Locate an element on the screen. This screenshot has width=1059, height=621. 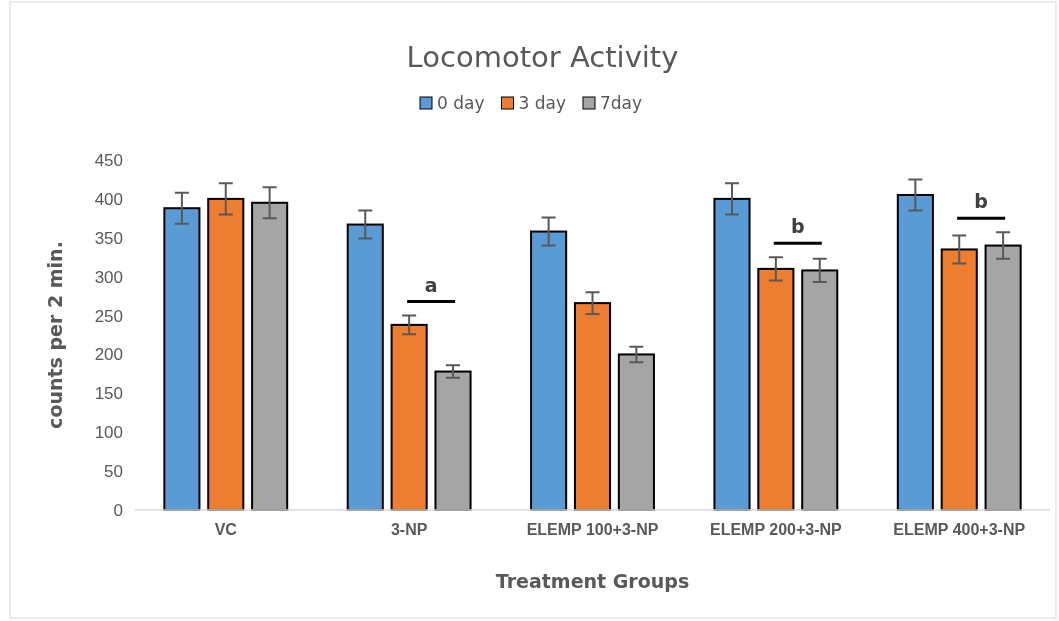
x-tick-label: ELEMP 400+3-NP is located at coordinates (959, 530).